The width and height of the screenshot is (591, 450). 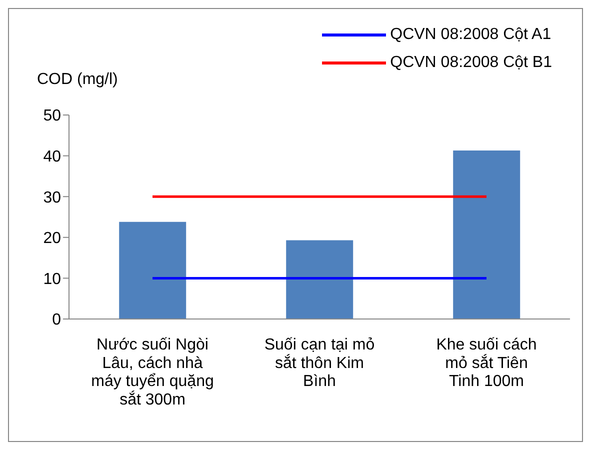 What do you see at coordinates (52, 116) in the screenshot?
I see `y-tick-label: 50` at bounding box center [52, 116].